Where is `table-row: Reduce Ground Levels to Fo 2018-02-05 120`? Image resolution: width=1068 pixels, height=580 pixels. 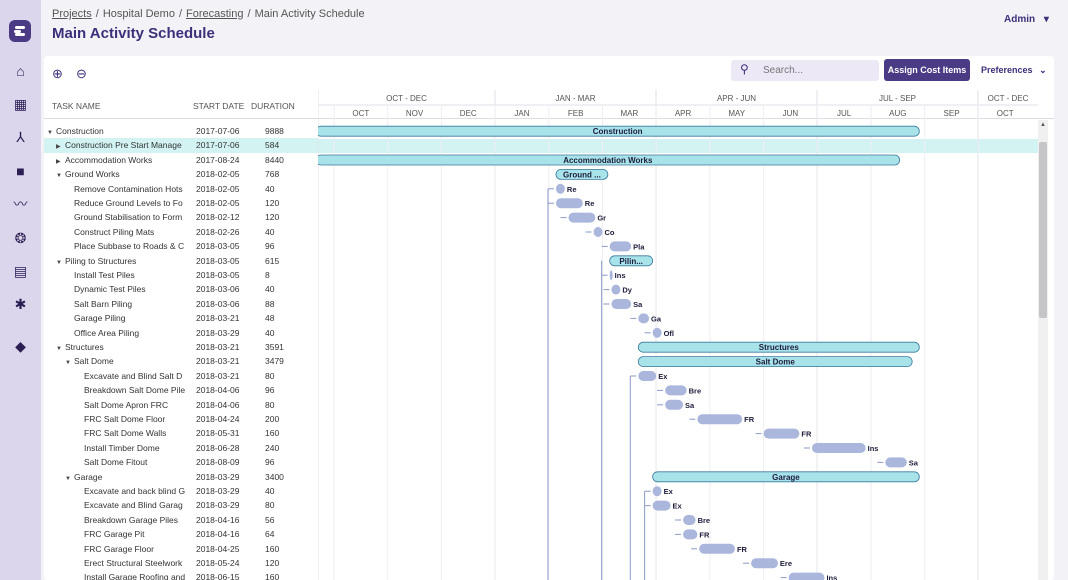 table-row: Reduce Ground Levels to Fo 2018-02-05 120 is located at coordinates (181, 203).